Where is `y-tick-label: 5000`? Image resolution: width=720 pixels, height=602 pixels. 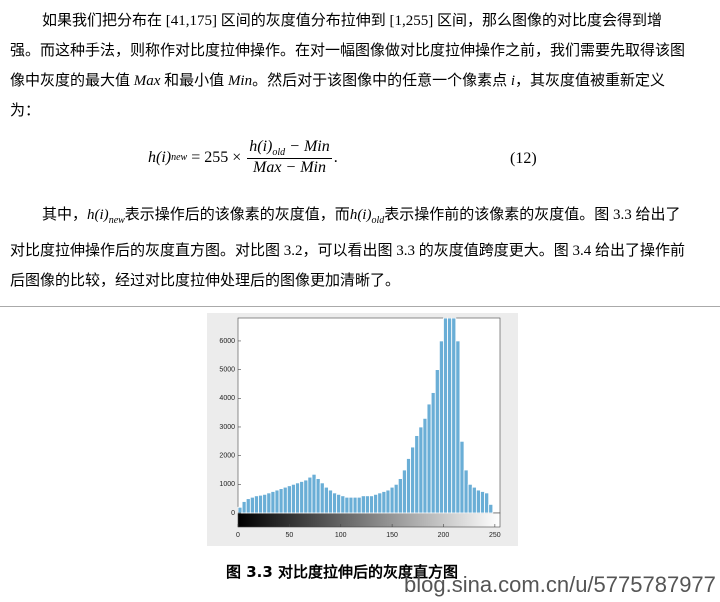 y-tick-label: 5000 is located at coordinates (227, 369).